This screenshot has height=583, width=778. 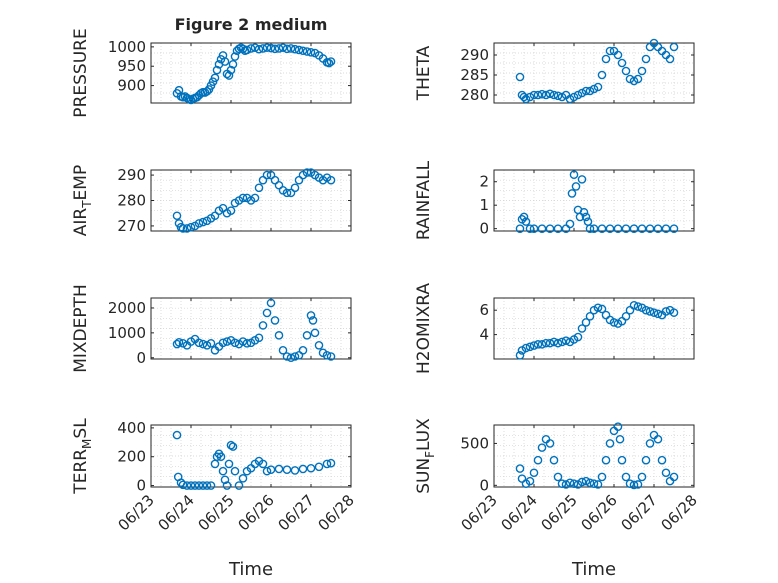 I want to click on x-tick-label: 06/25, so click(x=559, y=512).